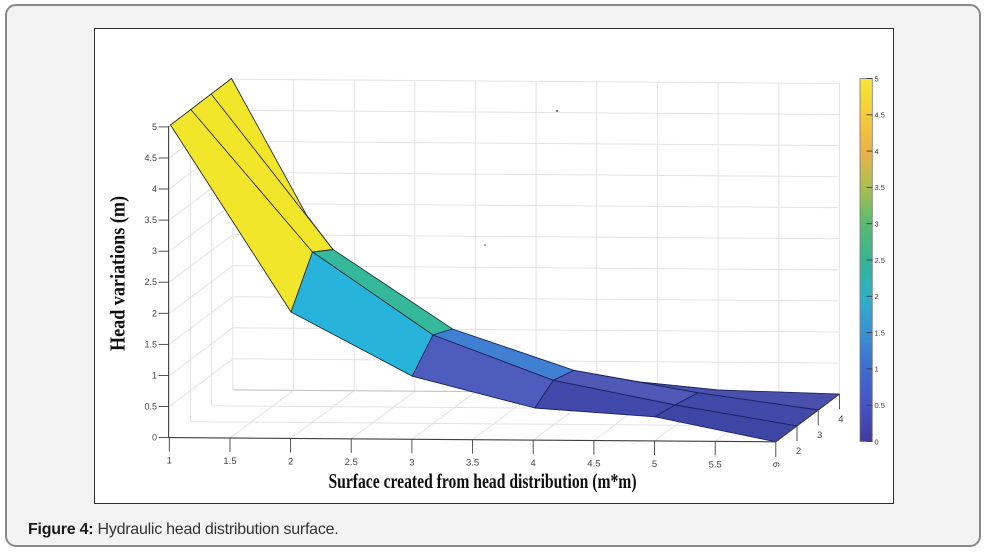 This screenshot has height=558, width=989. I want to click on svg-text: Head variations (m), so click(118, 273).